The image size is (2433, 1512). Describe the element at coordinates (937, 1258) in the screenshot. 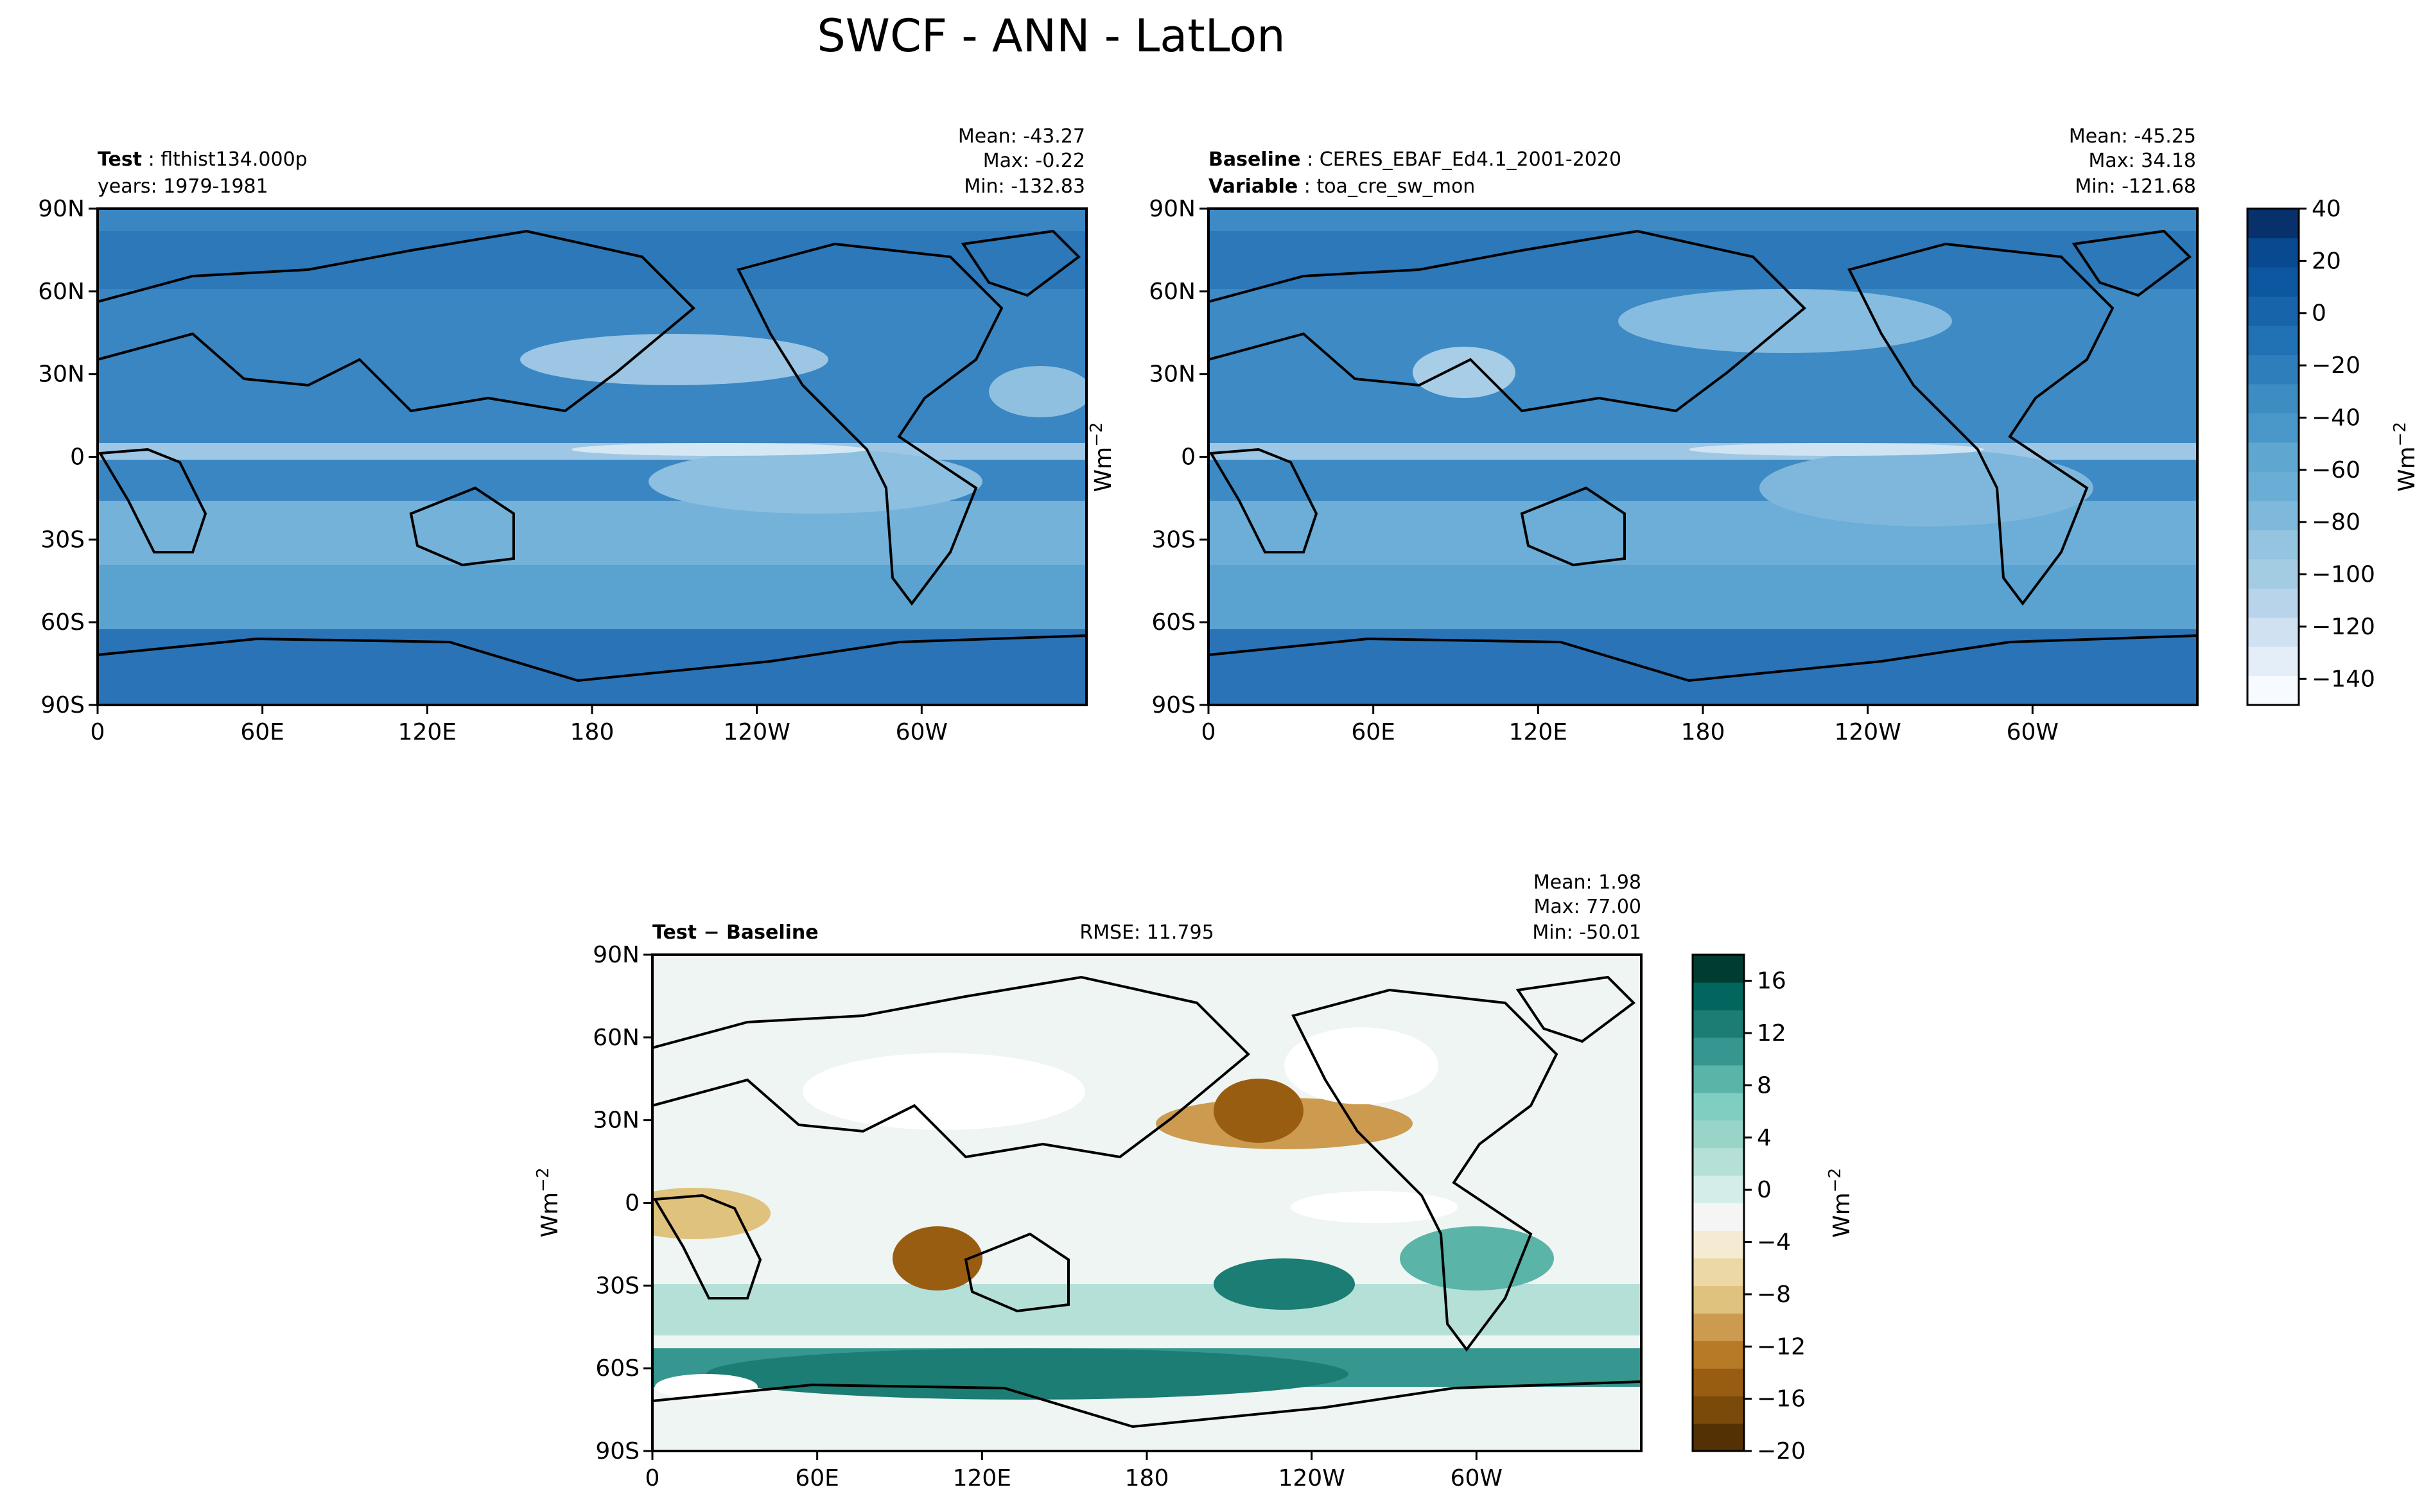

I see `difference-indian-dry` at that location.